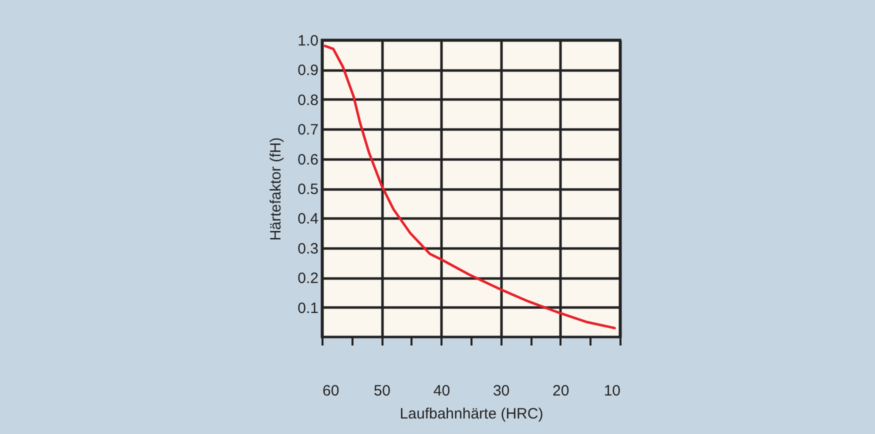 The width and height of the screenshot is (875, 434). What do you see at coordinates (308, 308) in the screenshot?
I see `y-tick-label: 0.1` at bounding box center [308, 308].